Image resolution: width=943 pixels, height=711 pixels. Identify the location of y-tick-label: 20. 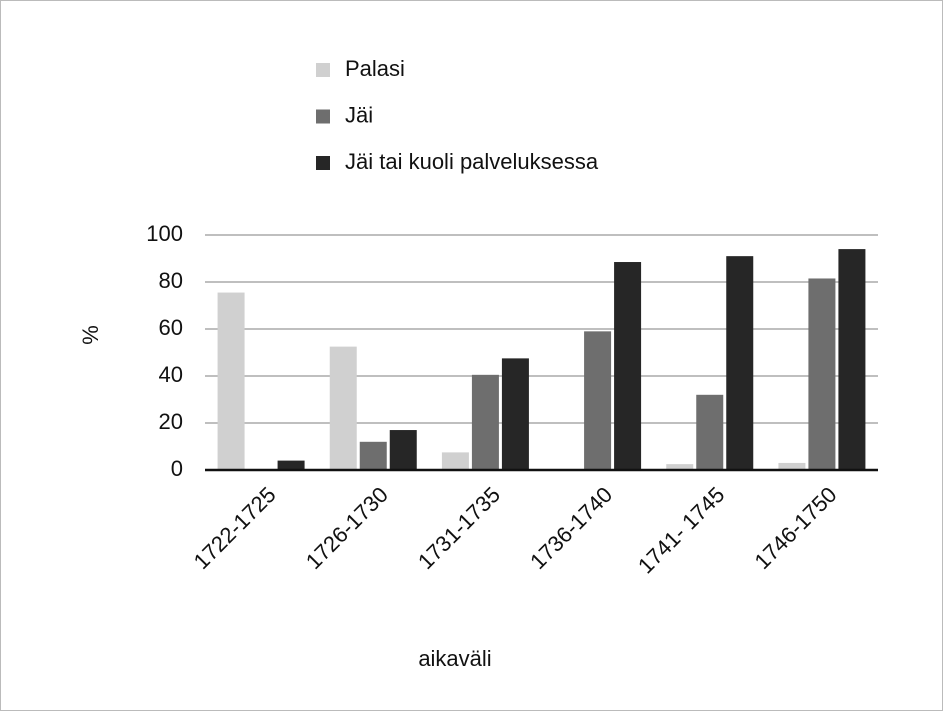
(171, 421).